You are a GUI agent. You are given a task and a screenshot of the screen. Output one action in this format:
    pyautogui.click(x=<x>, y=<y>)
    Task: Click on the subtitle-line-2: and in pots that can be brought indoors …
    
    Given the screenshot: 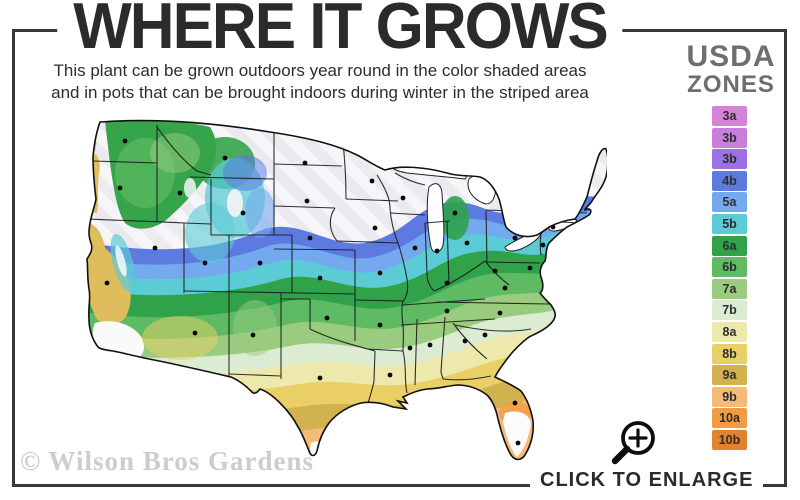 What is the action you would take?
    pyautogui.click(x=320, y=93)
    